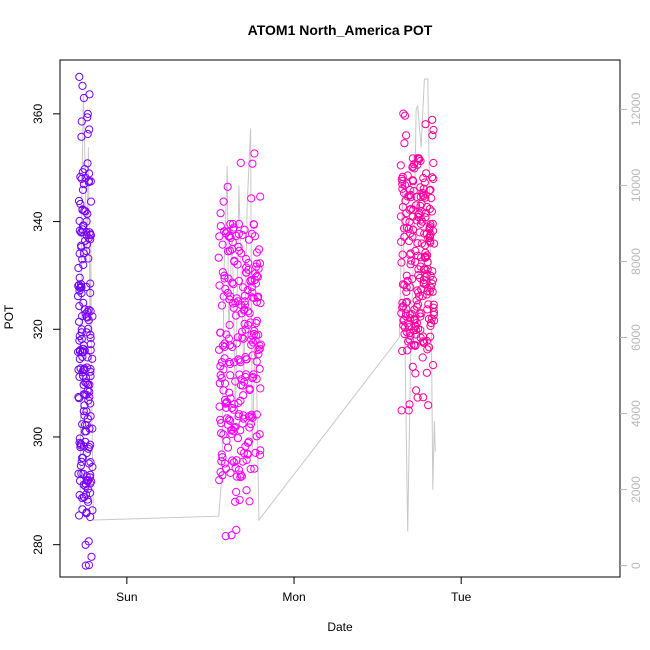  What do you see at coordinates (636, 489) in the screenshot?
I see `y2-tick-label: 2000` at bounding box center [636, 489].